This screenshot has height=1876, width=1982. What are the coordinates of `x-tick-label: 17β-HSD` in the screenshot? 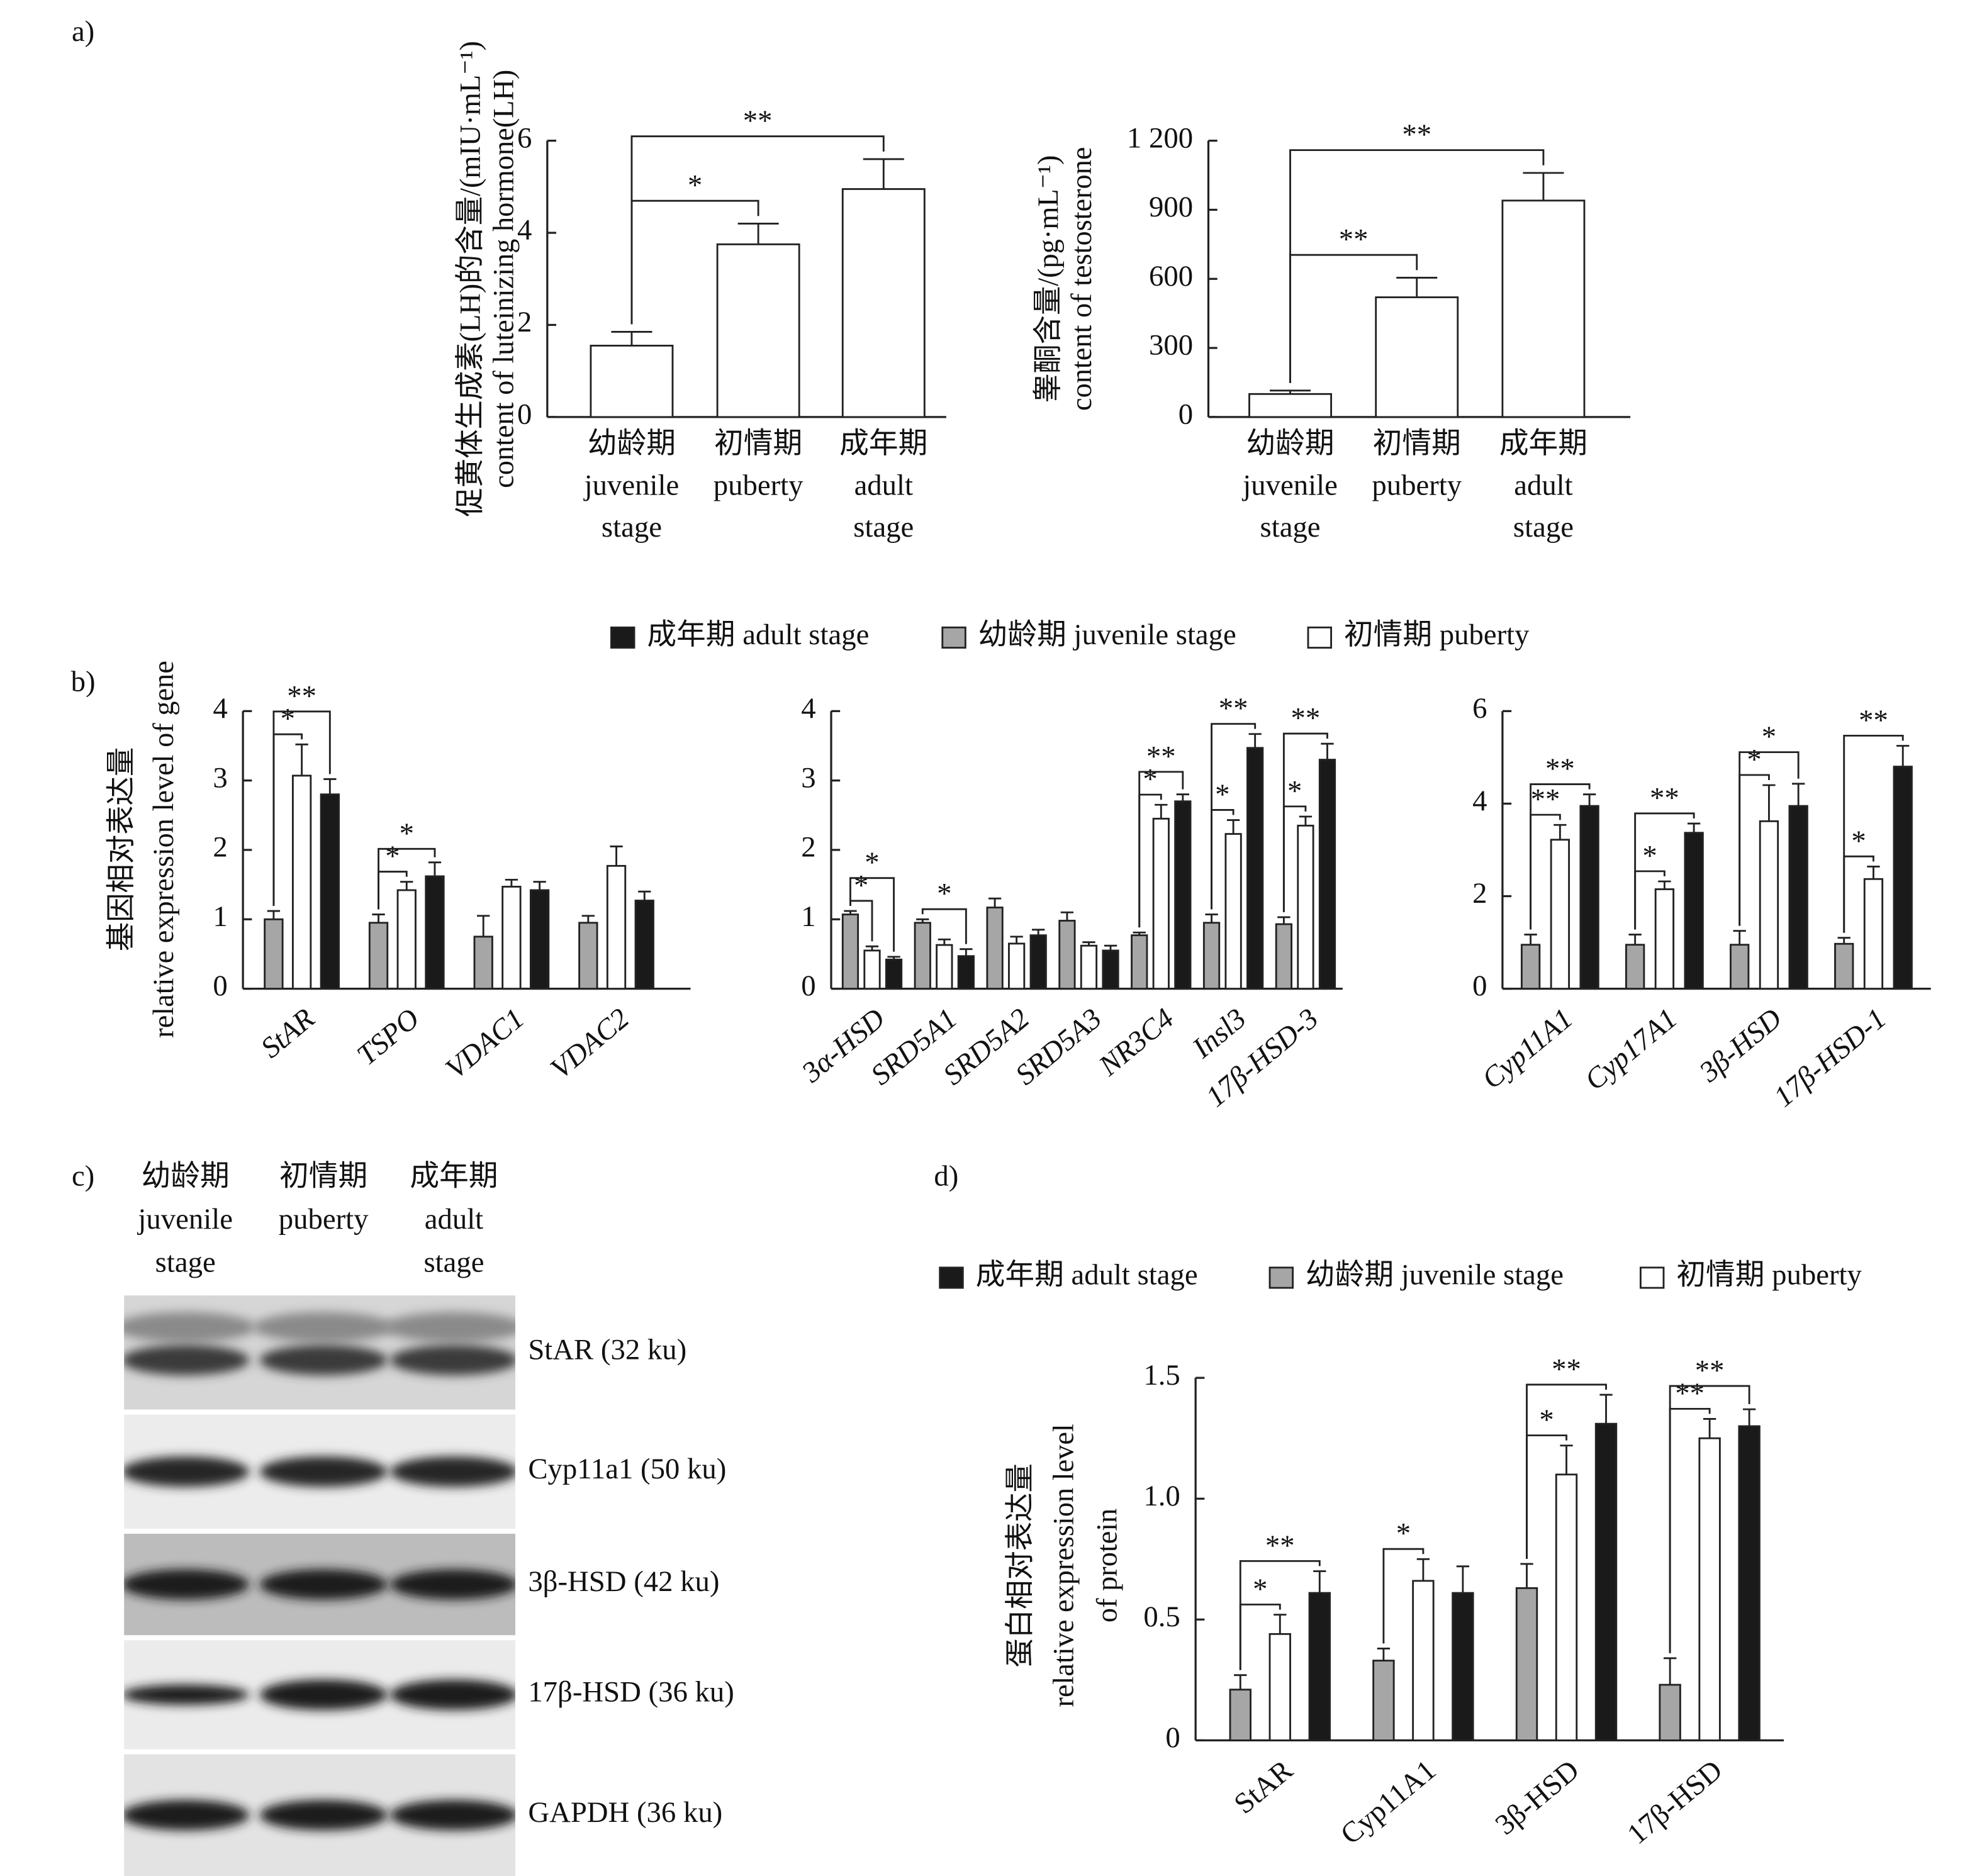 It's located at (1674, 1802).